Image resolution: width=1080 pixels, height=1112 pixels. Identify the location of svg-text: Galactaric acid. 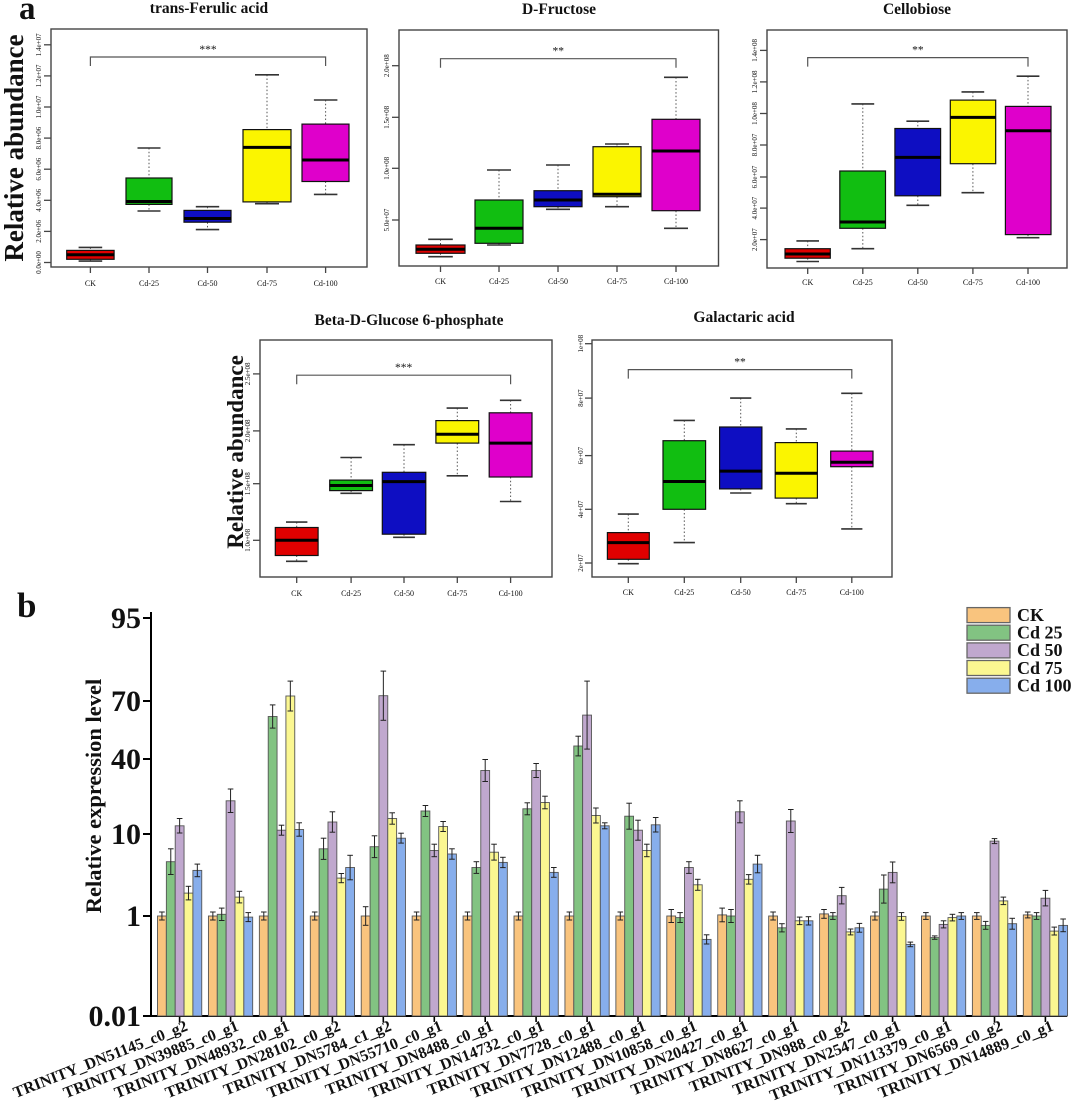
(744, 317).